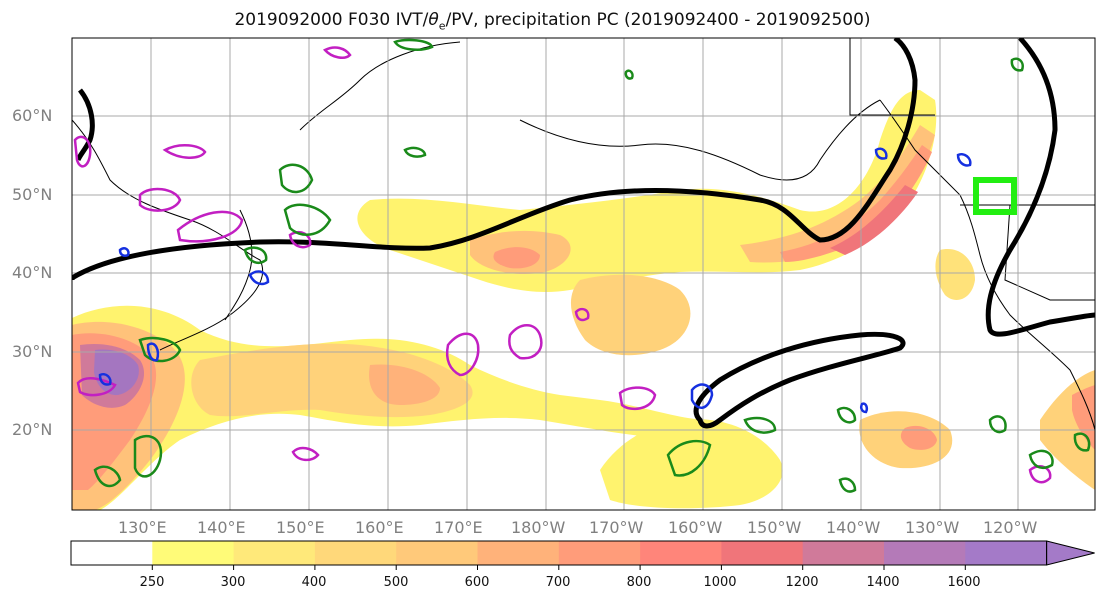 The height and width of the screenshot is (603, 1105). I want to click on kamchatka-coast, so click(380, 86).